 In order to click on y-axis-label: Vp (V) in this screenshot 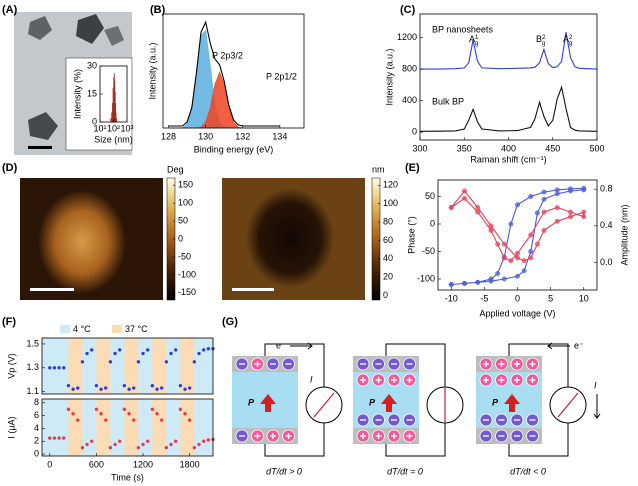, I will do `click(11, 366)`.